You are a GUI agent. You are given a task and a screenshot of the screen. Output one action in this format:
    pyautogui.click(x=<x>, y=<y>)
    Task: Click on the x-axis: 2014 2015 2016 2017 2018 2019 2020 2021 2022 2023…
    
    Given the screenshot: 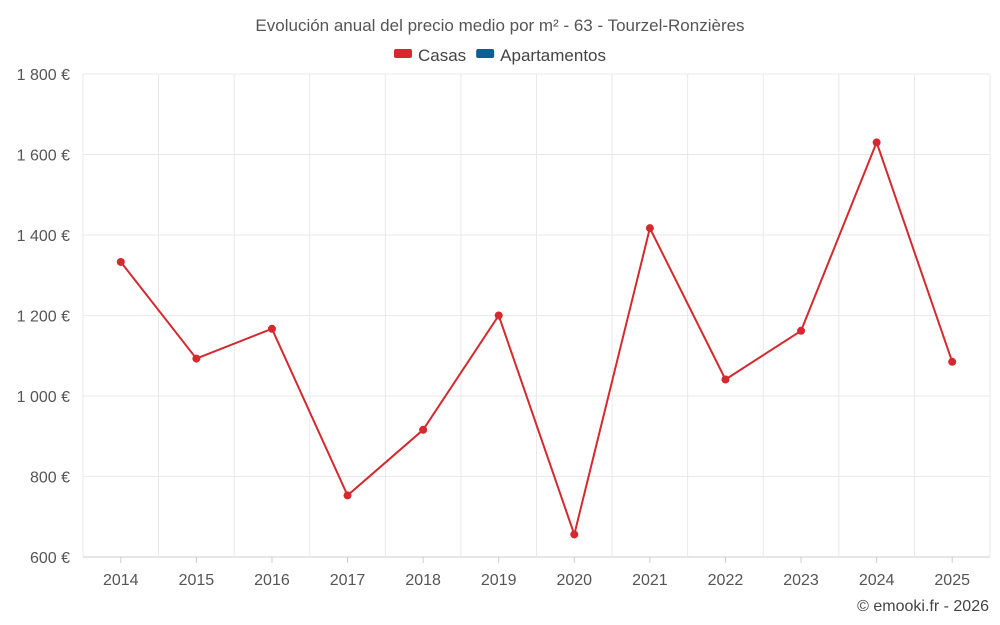 What is the action you would take?
    pyautogui.click(x=536, y=573)
    